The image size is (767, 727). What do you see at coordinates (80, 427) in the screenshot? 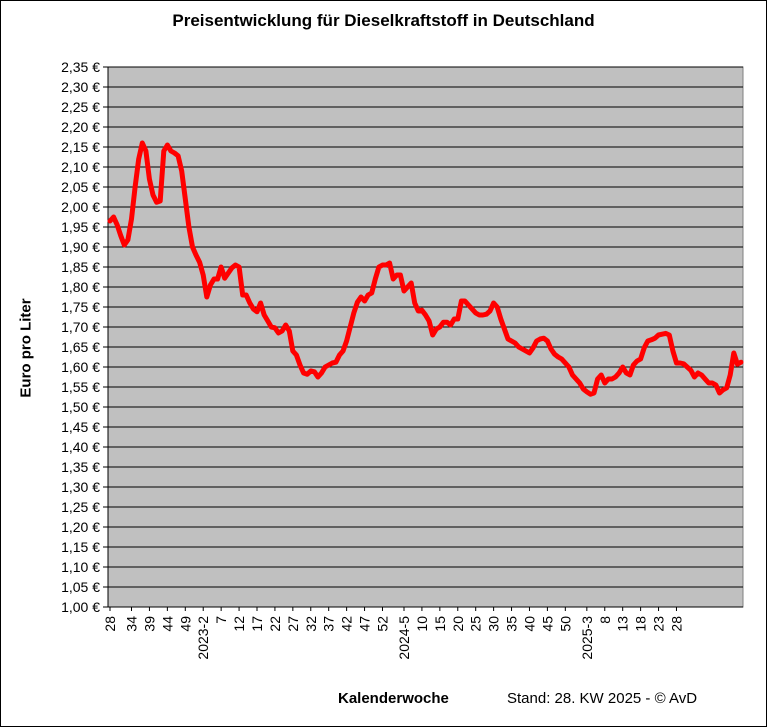
I see `y-tick-label: 1,45 €` at bounding box center [80, 427].